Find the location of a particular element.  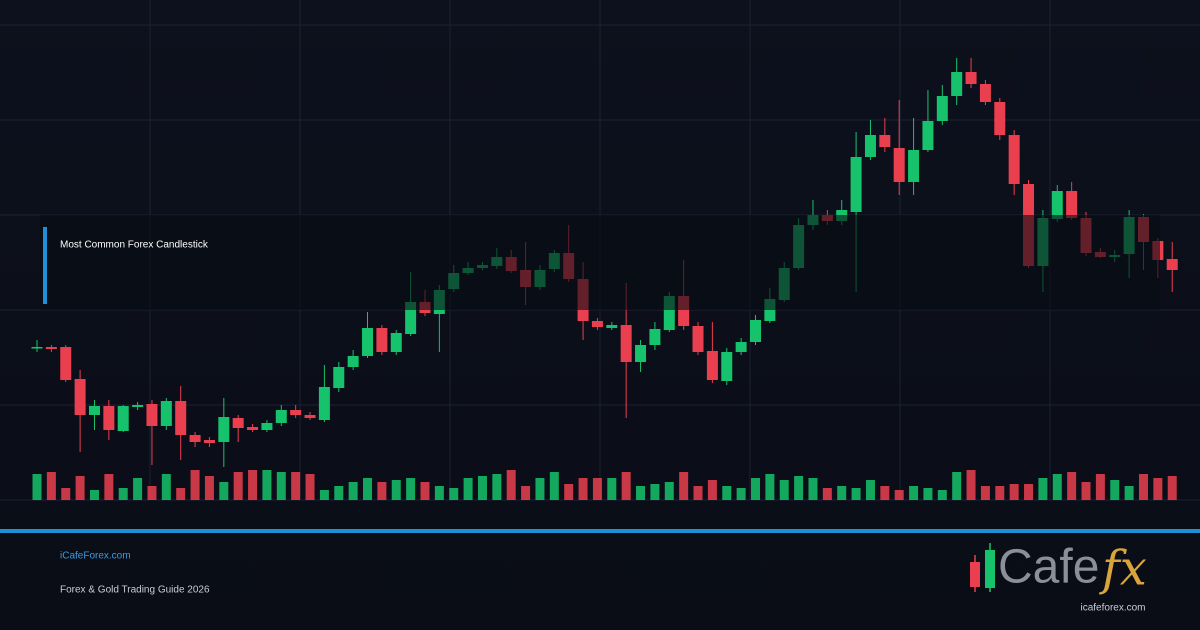

logo-url: icafeforex.com is located at coordinates (1112, 608).